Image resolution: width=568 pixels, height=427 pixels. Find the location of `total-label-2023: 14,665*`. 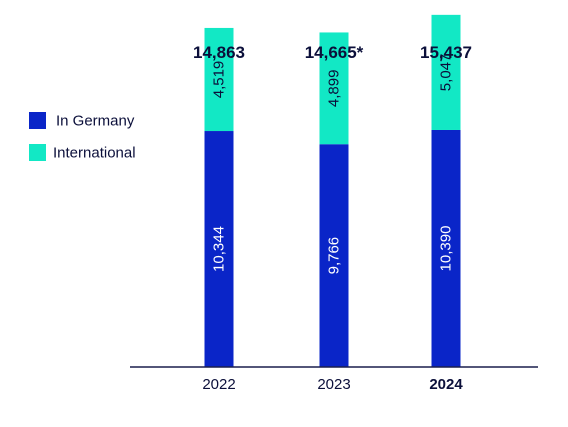

total-label-2023: 14,665* is located at coordinates (334, 52).